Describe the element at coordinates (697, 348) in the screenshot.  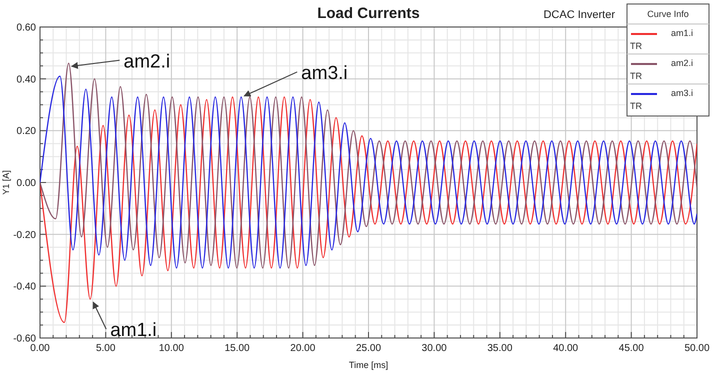
I see `x-tick-label: 50.00` at that location.